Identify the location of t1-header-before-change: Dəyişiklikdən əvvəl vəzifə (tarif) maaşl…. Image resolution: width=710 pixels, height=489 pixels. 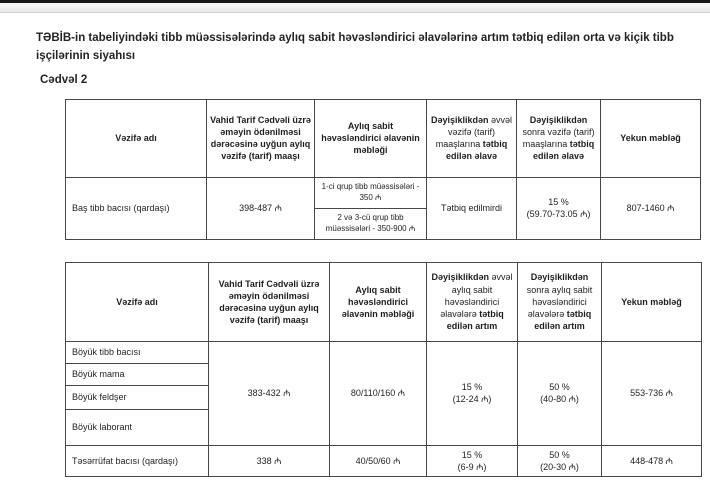
(471, 138).